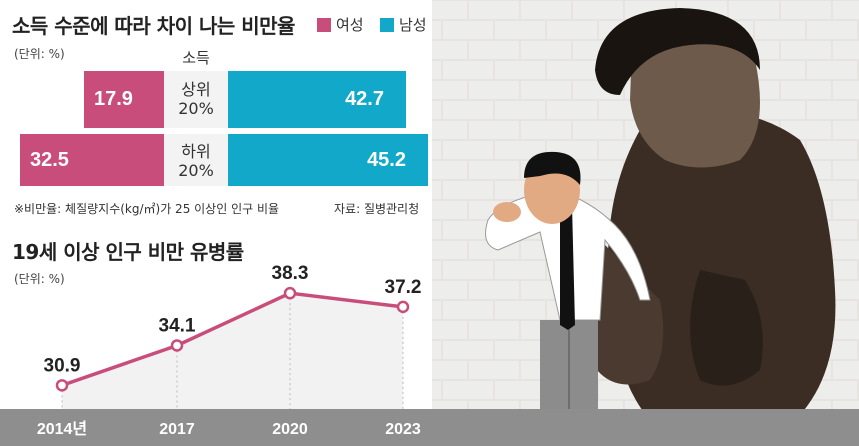 The height and width of the screenshot is (446, 859). I want to click on data-label: 30.9, so click(62, 365).